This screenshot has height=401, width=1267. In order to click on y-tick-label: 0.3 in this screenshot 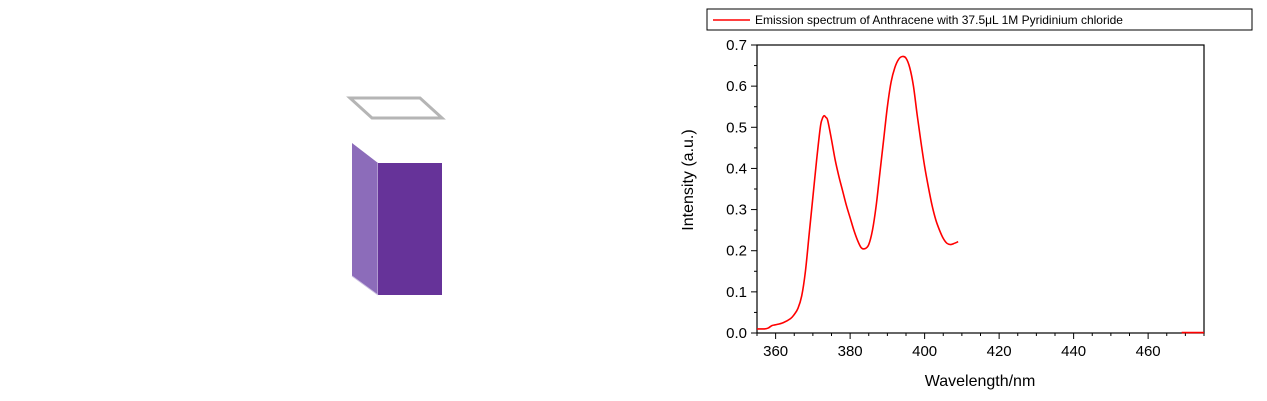, I will do `click(736, 210)`.